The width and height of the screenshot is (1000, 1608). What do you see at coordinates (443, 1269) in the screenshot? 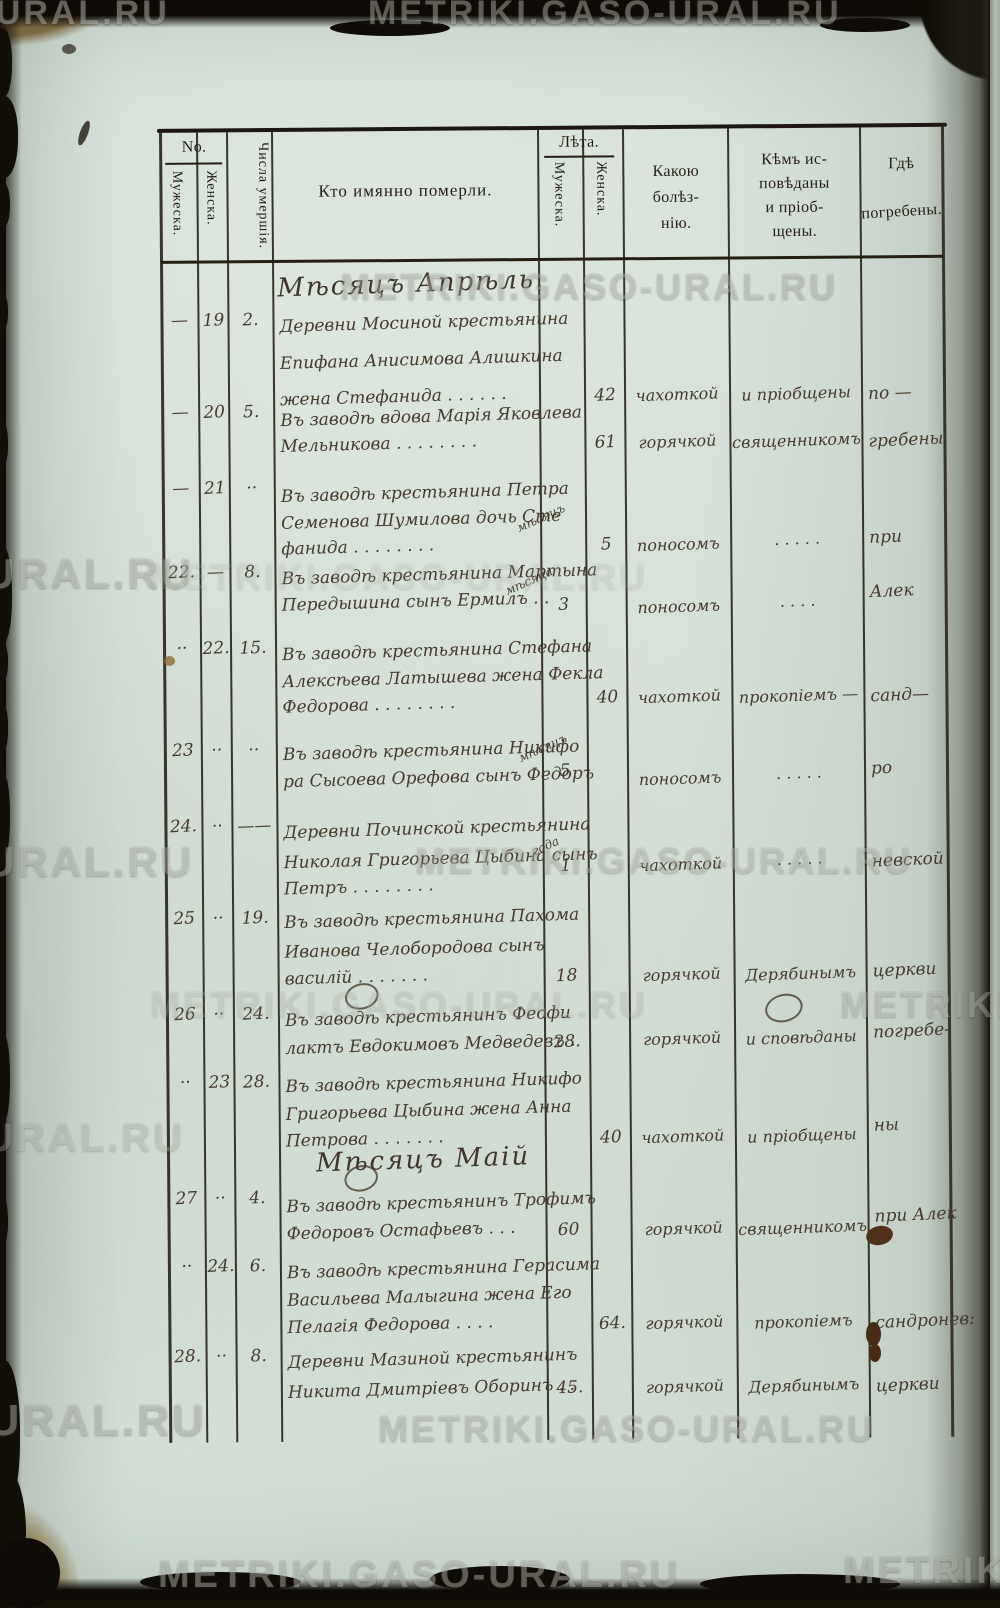
I see `row-who-line: Въ заводѣ крестьянина Герасима` at bounding box center [443, 1269].